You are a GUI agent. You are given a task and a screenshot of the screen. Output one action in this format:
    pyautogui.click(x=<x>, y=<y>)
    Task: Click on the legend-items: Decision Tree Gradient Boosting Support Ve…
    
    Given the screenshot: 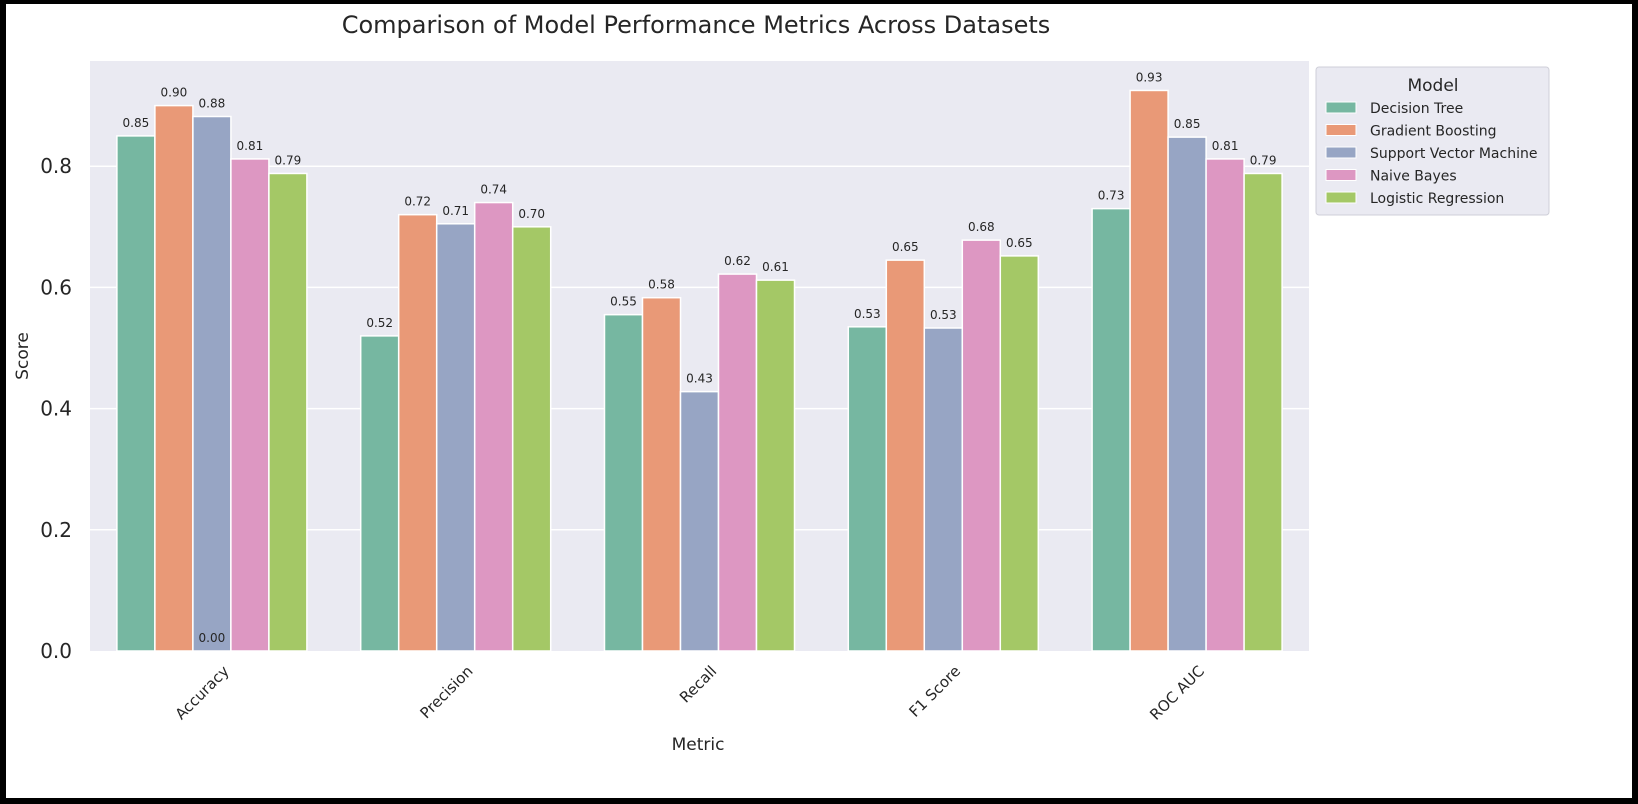 What is the action you would take?
    pyautogui.click(x=1431, y=154)
    